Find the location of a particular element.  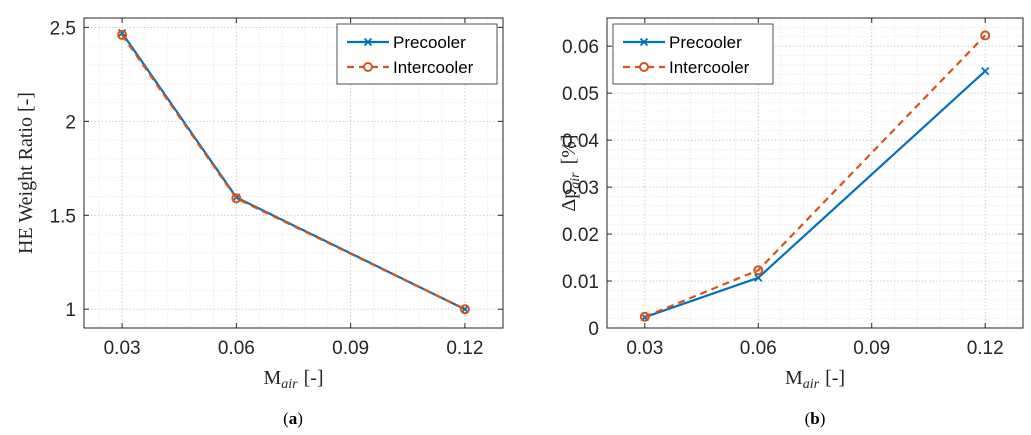

y-tick-label: 0.02 is located at coordinates (580, 235).